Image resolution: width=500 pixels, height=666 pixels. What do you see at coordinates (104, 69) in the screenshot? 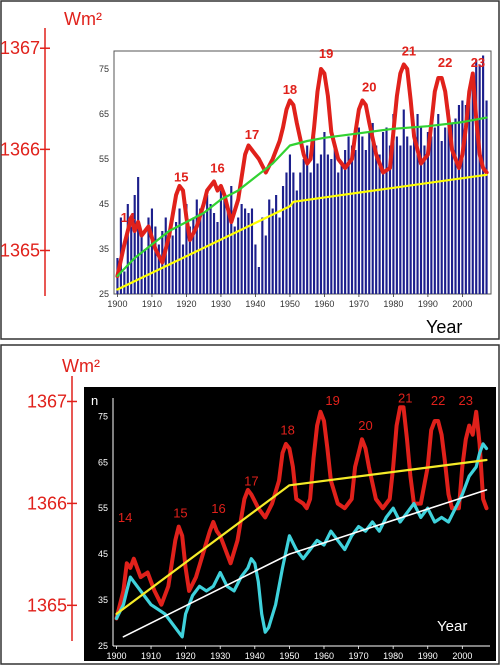
I see `y-tick-label: 75` at bounding box center [104, 69].